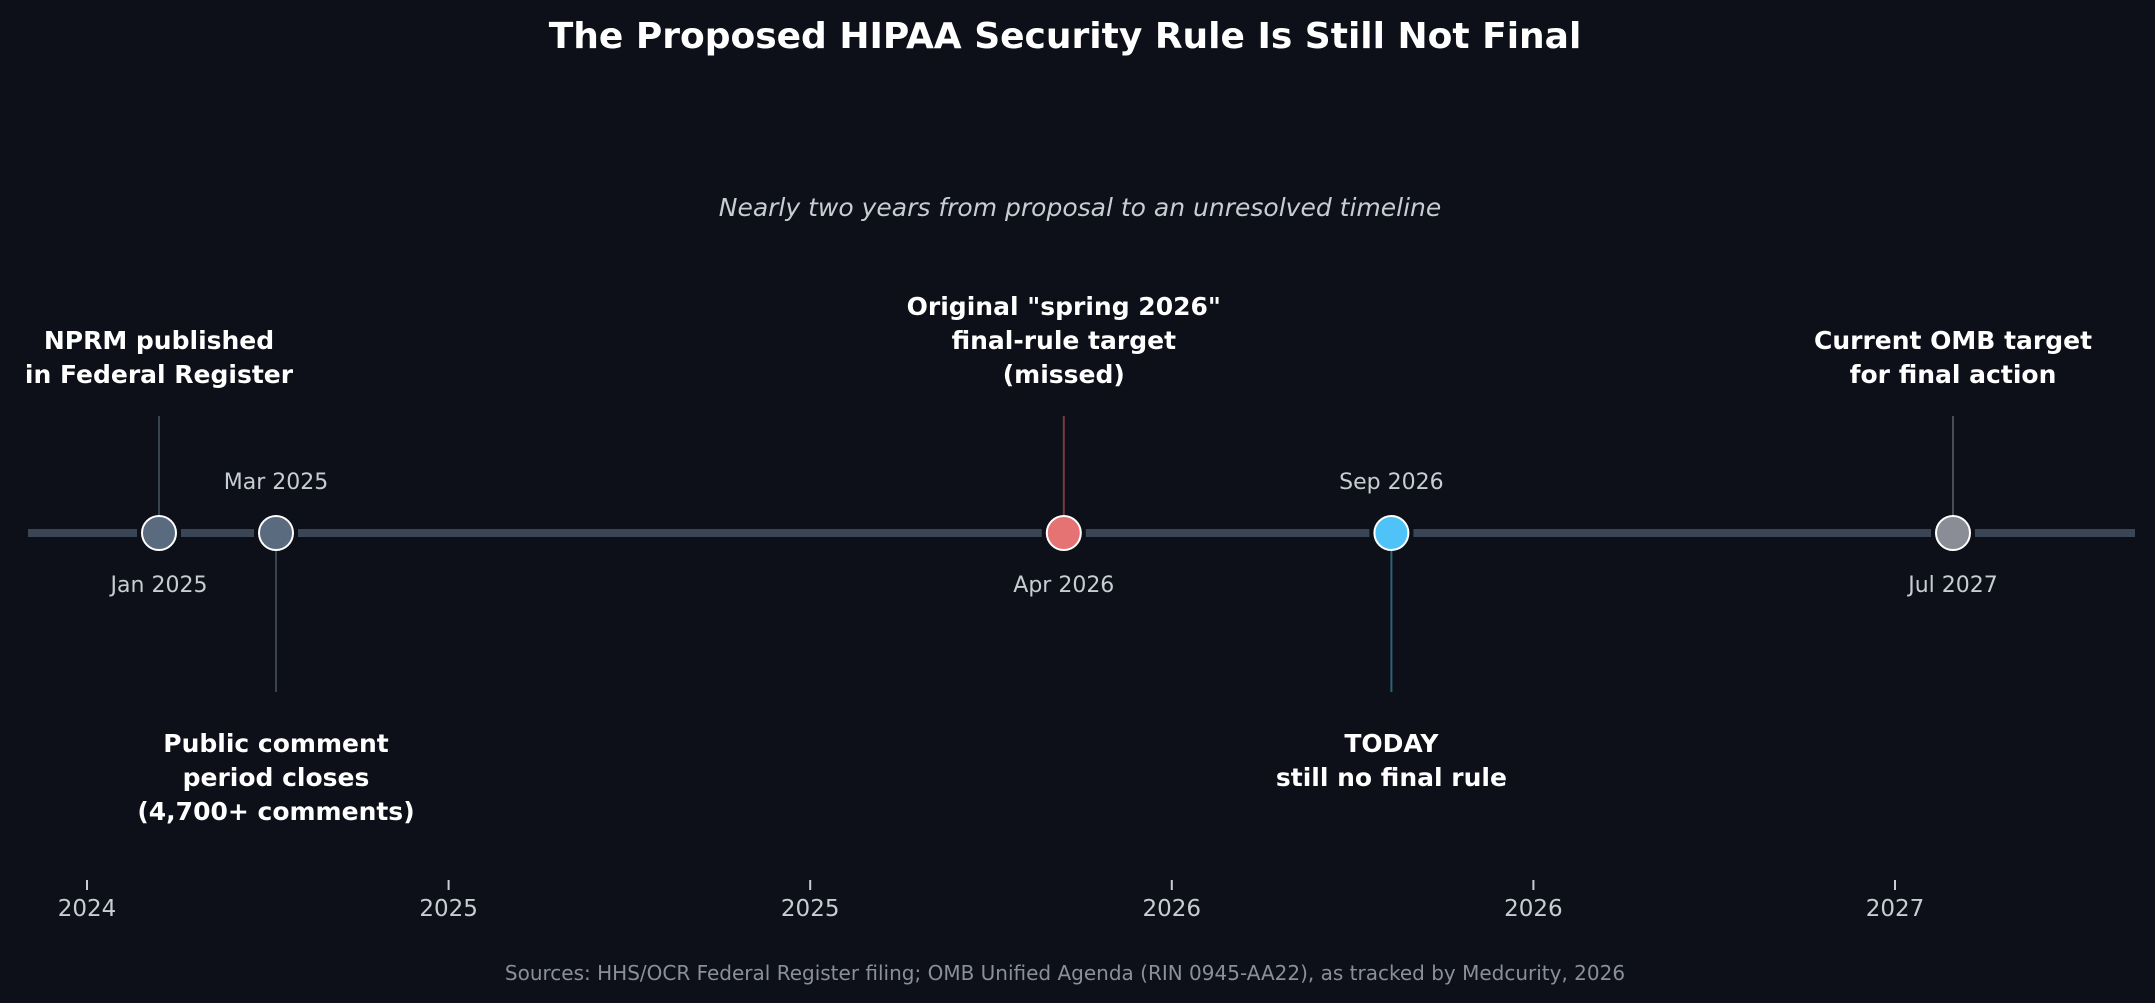 This screenshot has height=1003, width=2155. I want to click on event-date-label: Jan 2025, so click(158, 585).